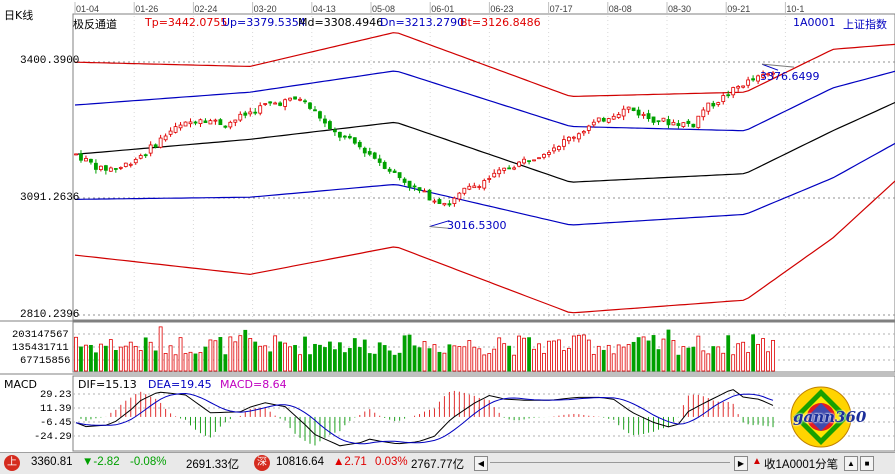 This screenshot has height=474, width=895. I want to click on macd-dif-line, so click(424, 418).